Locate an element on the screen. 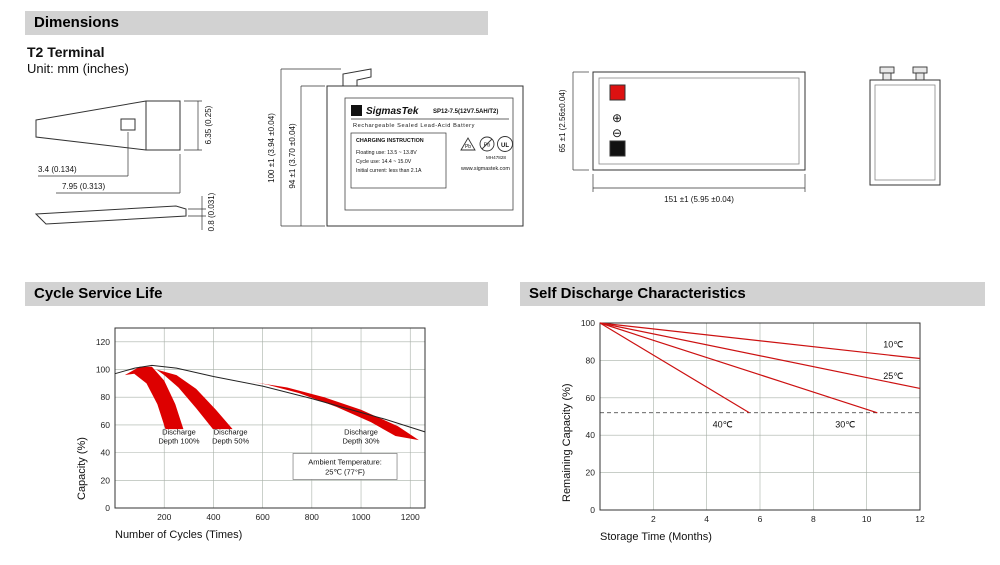  battery-side-view-drawing is located at coordinates (905, 126).